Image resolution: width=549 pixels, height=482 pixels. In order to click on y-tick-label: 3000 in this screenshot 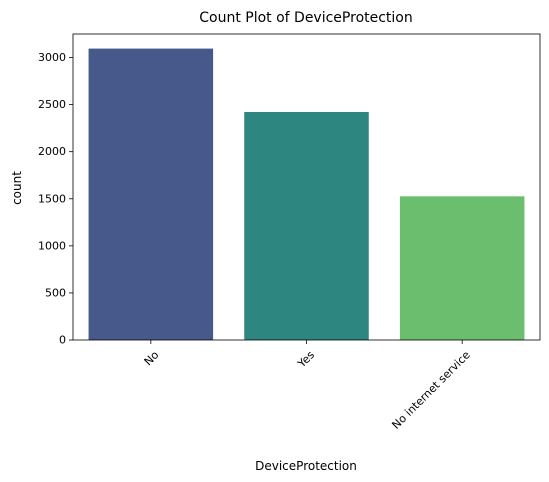, I will do `click(52, 57)`.